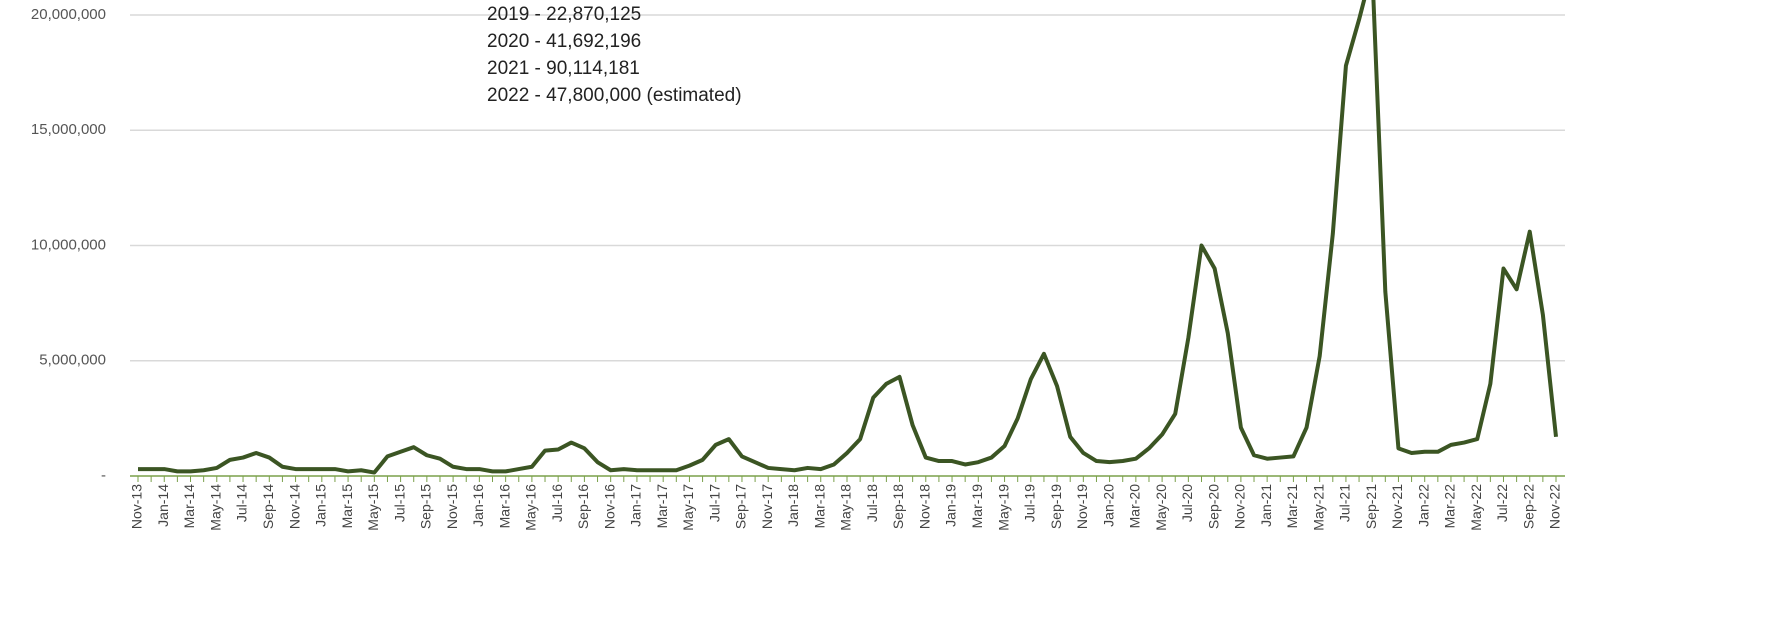 This screenshot has width=1787, height=627. I want to click on x-tick-label: Sep-16, so click(583, 506).